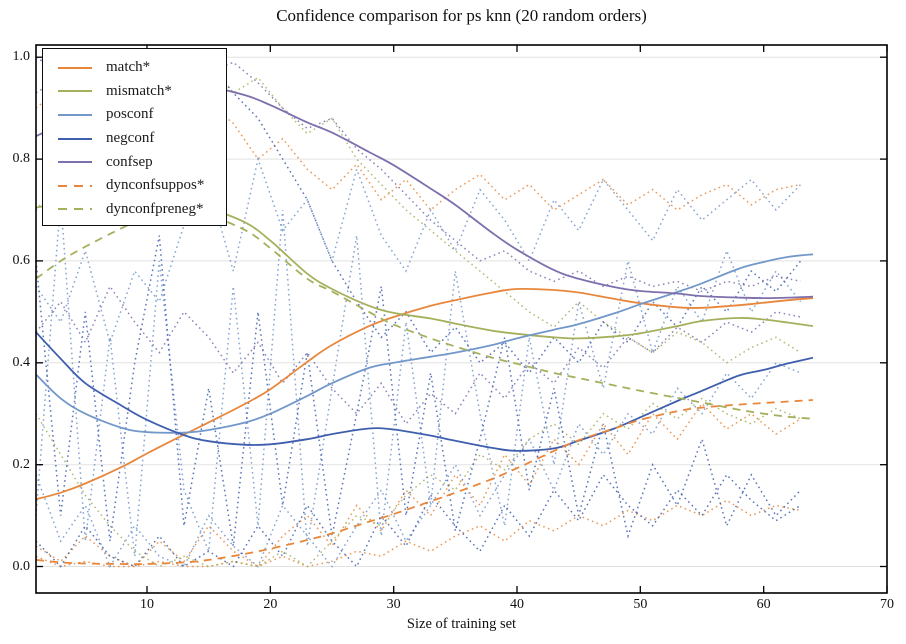 The width and height of the screenshot is (906, 644). Describe the element at coordinates (147, 604) in the screenshot. I see `x-tick-label: 10` at that location.